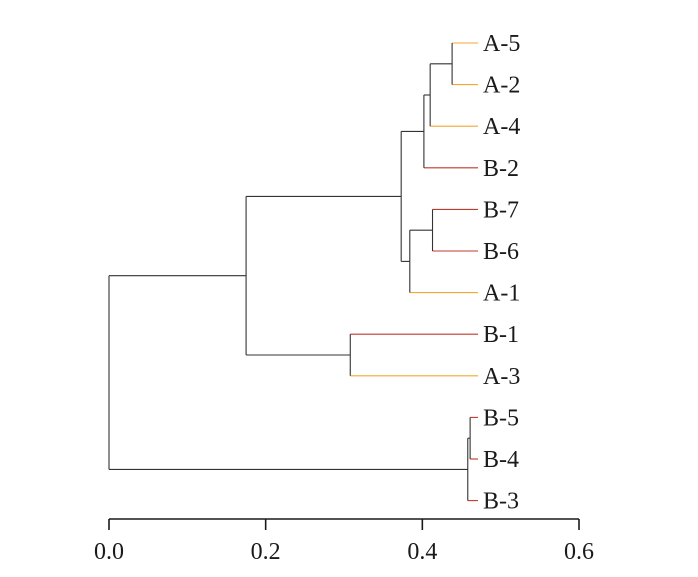 The image size is (698, 577). I want to click on x-tick-label-0: 0.0, so click(109, 552).